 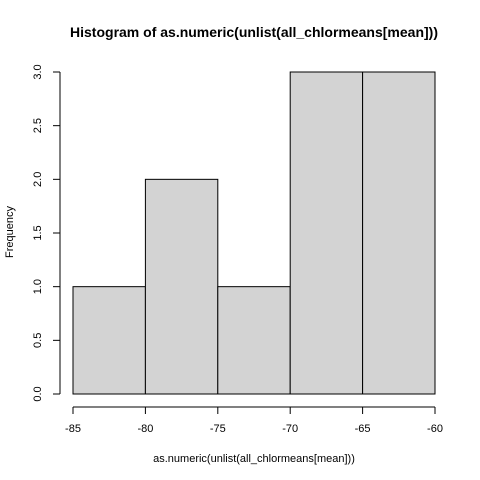 I want to click on y-axis-label: Frequency, so click(x=10, y=232).